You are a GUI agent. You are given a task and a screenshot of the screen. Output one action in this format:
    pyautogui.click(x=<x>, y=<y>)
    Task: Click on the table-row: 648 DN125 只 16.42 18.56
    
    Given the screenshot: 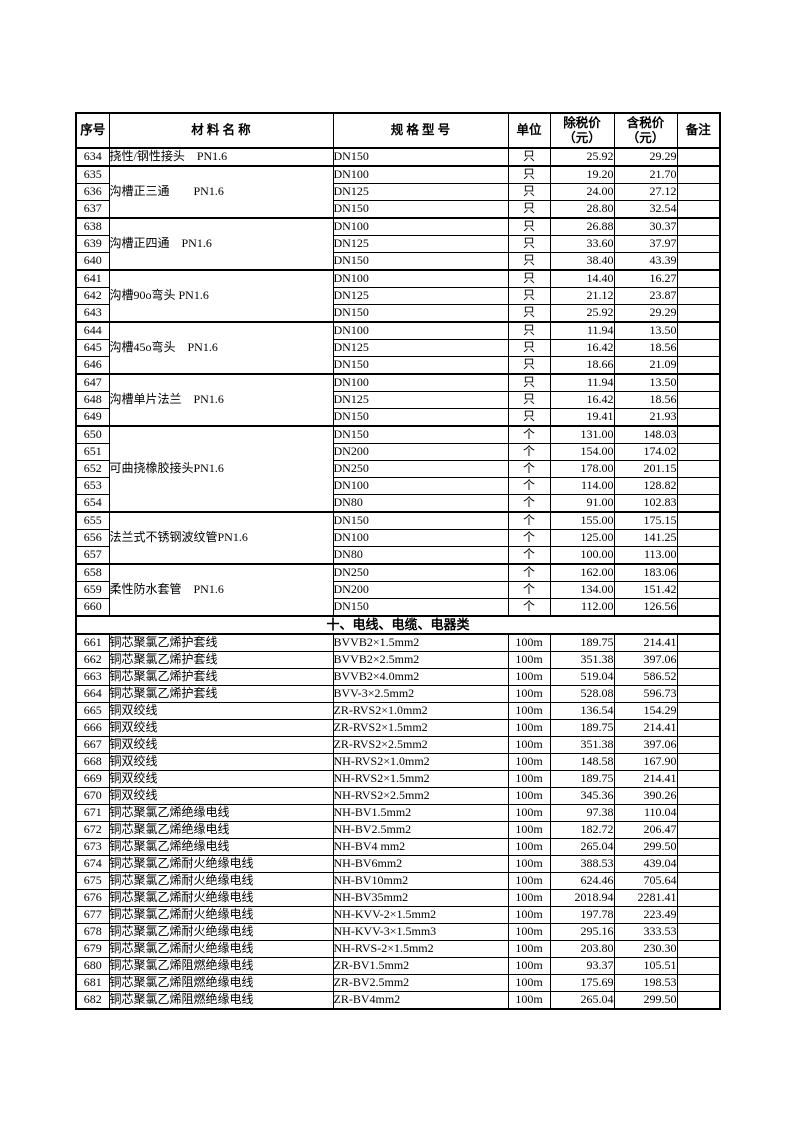 What is the action you would take?
    pyautogui.click(x=398, y=400)
    